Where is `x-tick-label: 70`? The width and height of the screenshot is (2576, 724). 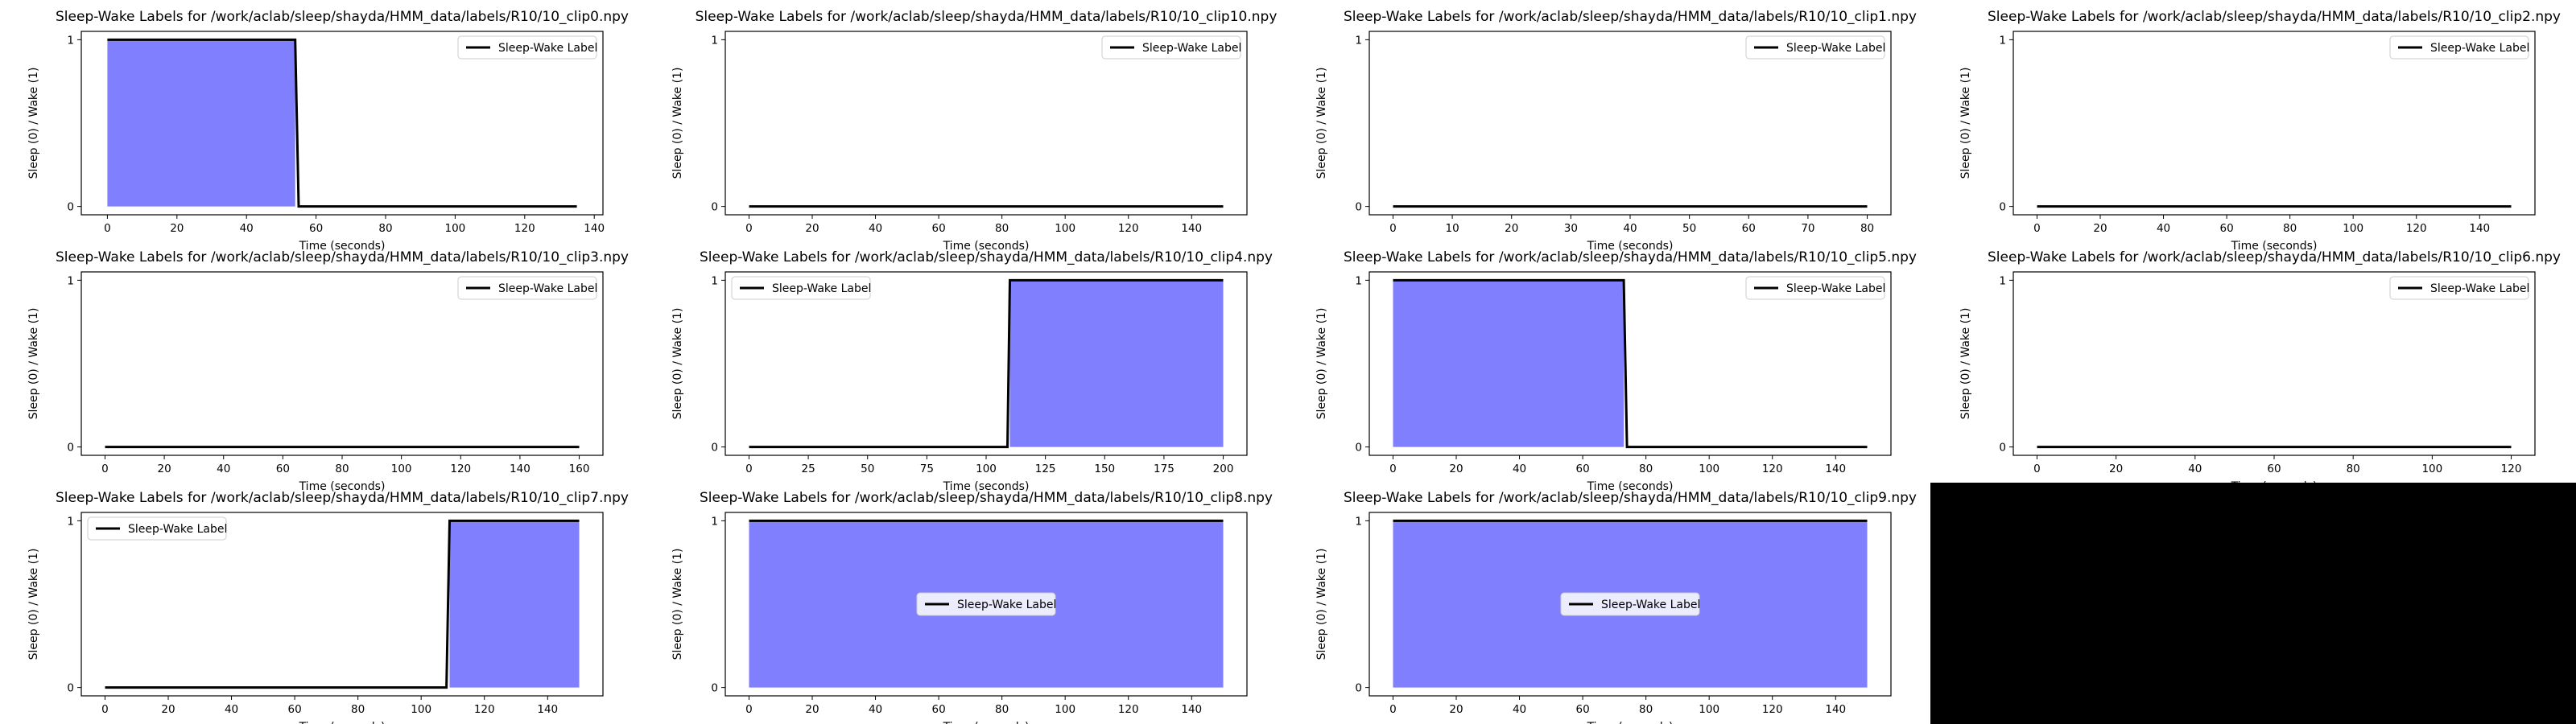 x-tick-label: 70 is located at coordinates (1807, 228).